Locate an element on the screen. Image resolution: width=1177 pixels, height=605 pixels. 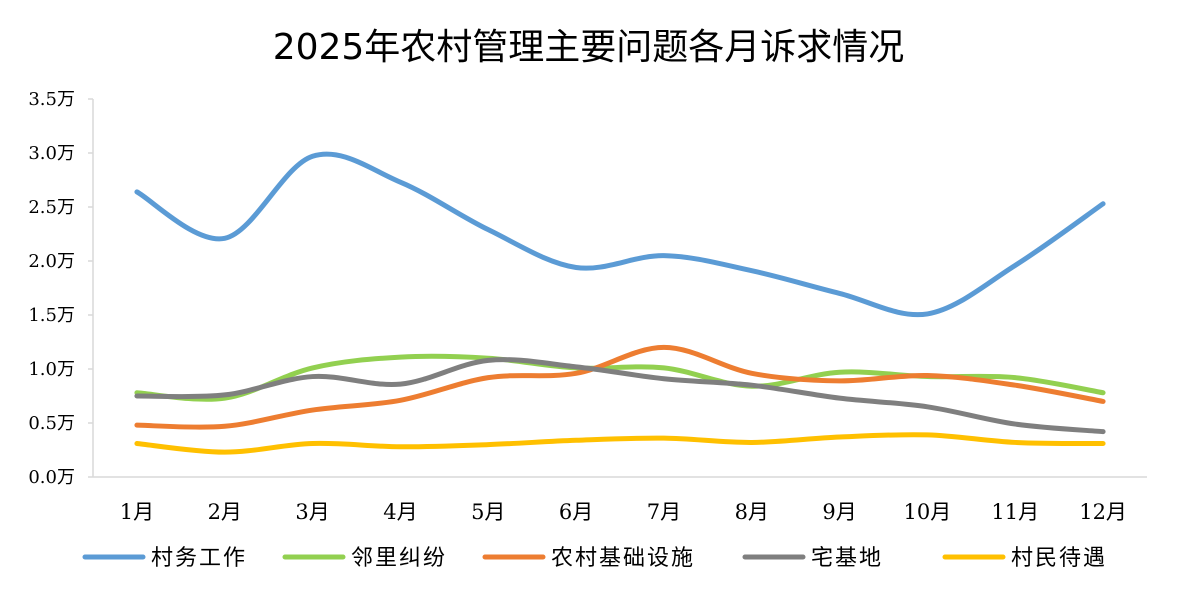
y-tick-label: 1.5万 is located at coordinates (51, 315).